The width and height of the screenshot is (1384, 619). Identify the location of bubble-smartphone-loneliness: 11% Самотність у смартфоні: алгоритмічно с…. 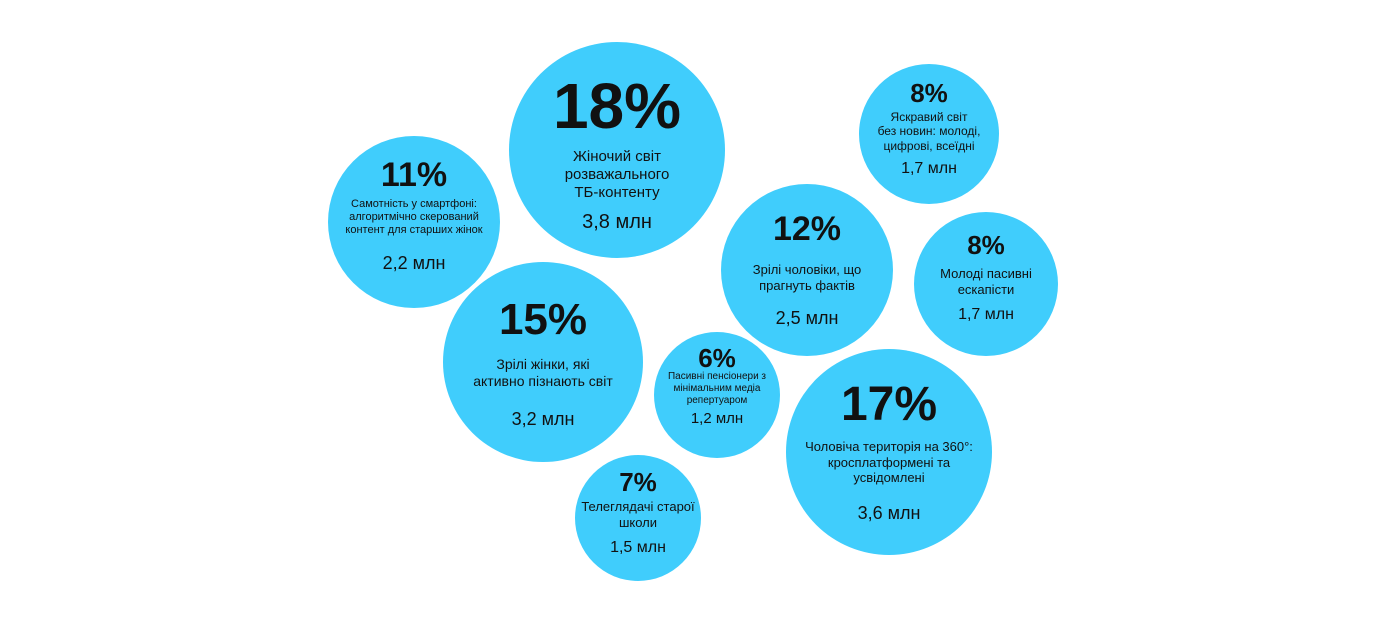
(414, 222).